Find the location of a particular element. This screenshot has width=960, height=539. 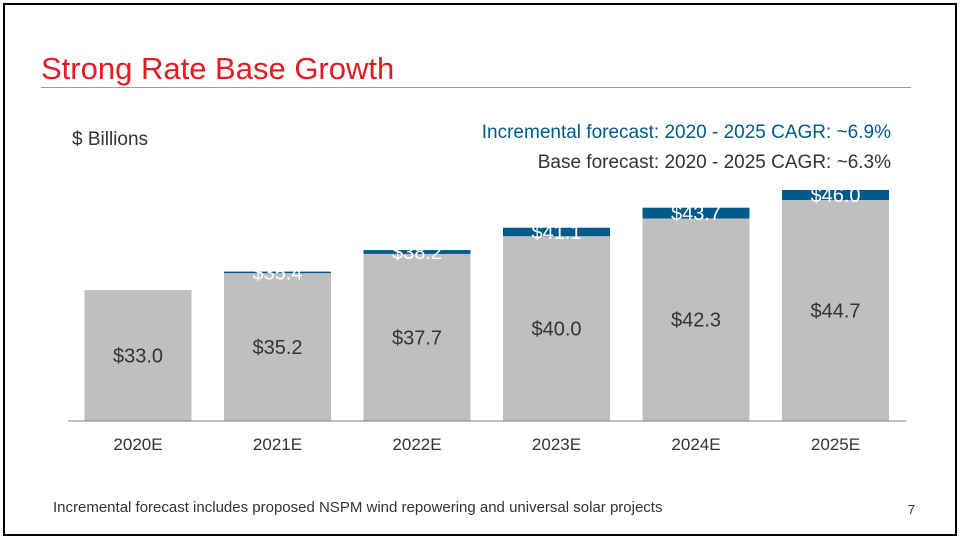

base-value-label: $35.2 is located at coordinates (277, 348).